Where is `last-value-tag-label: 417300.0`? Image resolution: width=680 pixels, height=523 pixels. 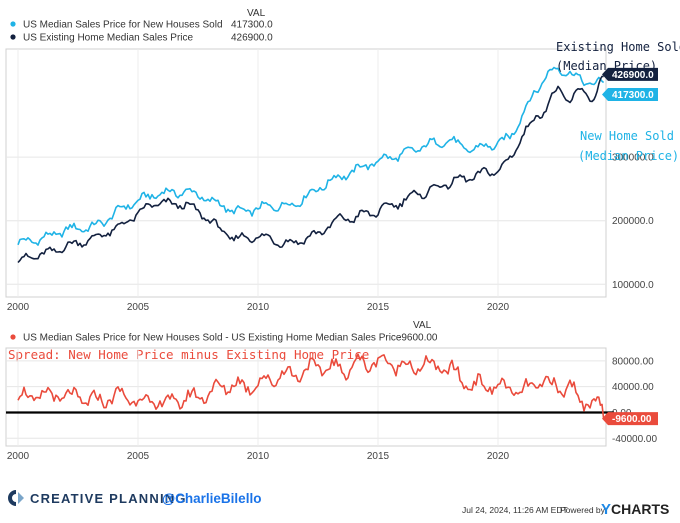
last-value-tag-label: 417300.0 is located at coordinates (633, 95).